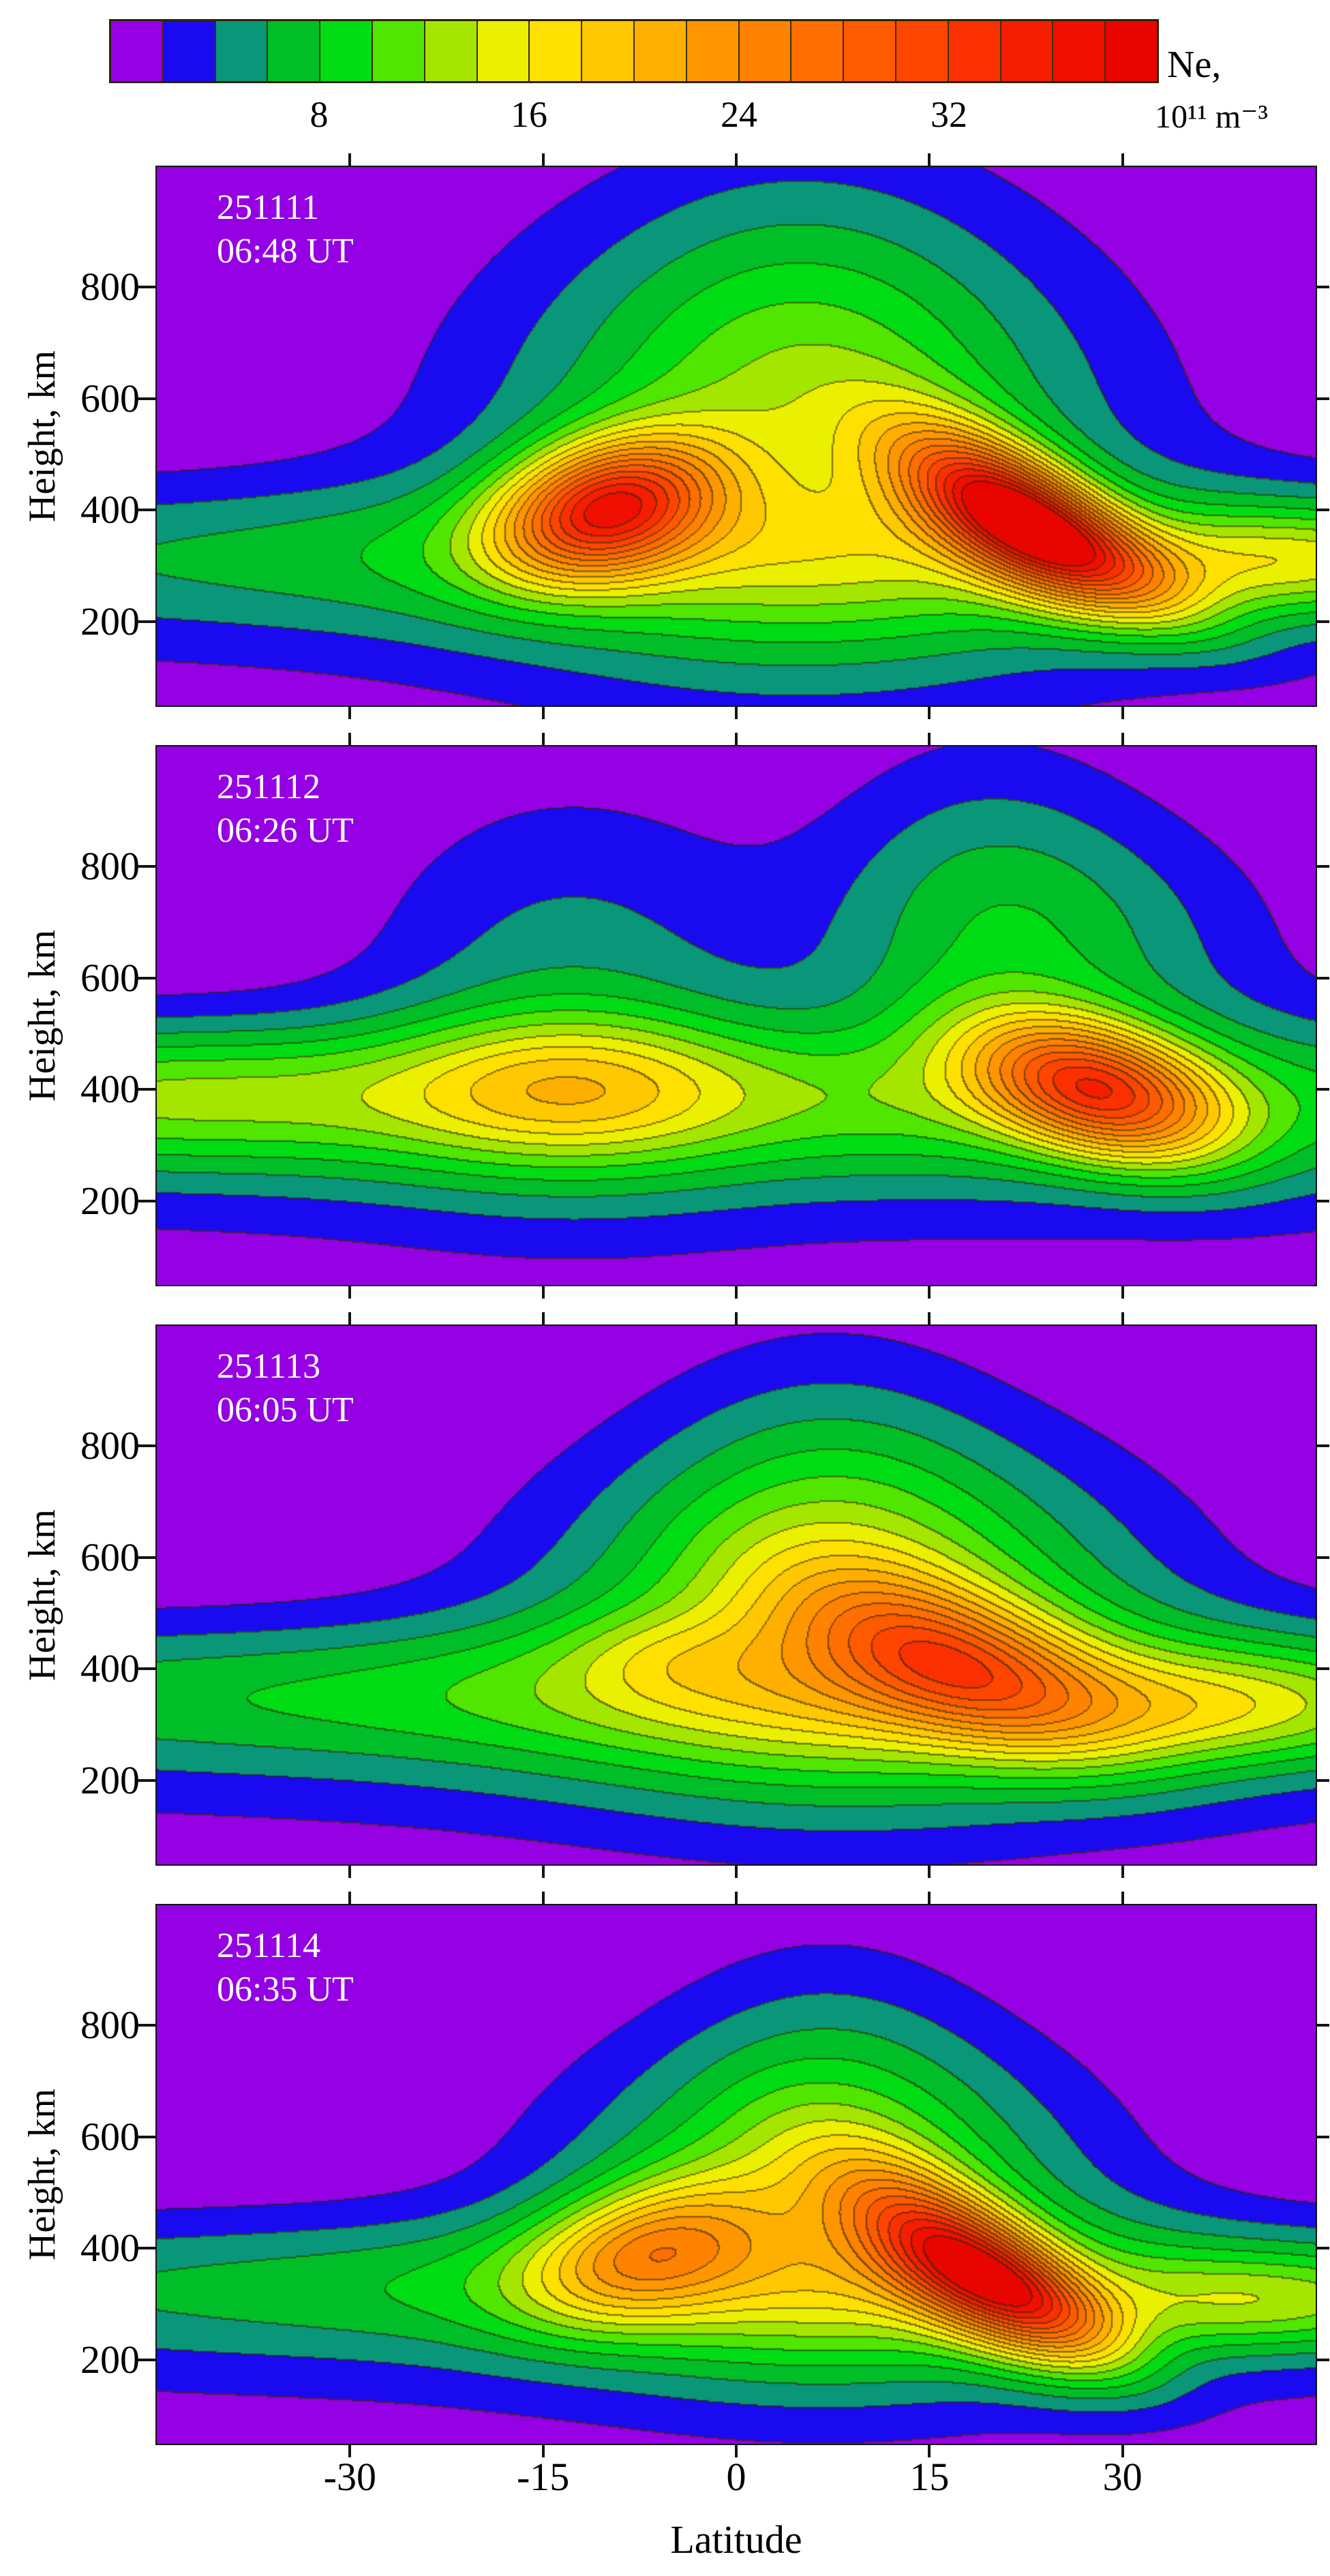 This screenshot has height=2576, width=1330. What do you see at coordinates (929, 2477) in the screenshot?
I see `x-tick-label: 15` at bounding box center [929, 2477].